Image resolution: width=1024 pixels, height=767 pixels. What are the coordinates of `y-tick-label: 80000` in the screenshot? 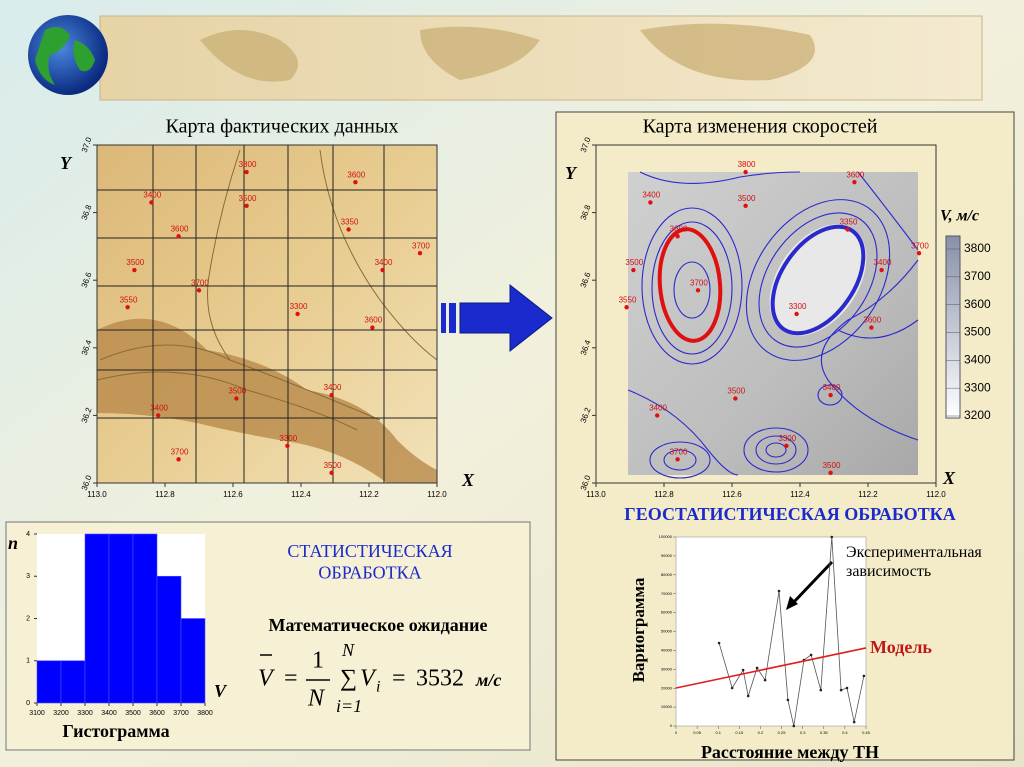 It's located at (667, 574).